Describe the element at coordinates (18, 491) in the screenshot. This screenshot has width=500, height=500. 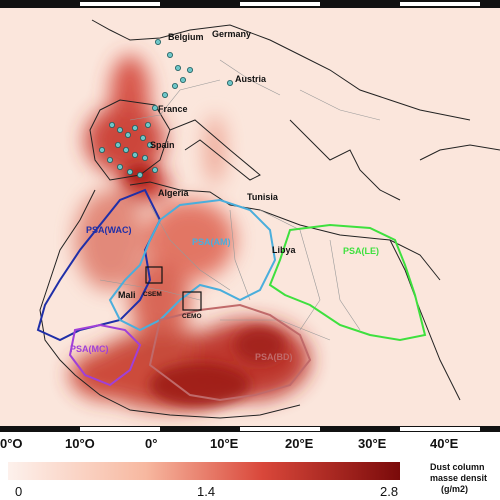
I see `colorbar-min-label: 0` at that location.